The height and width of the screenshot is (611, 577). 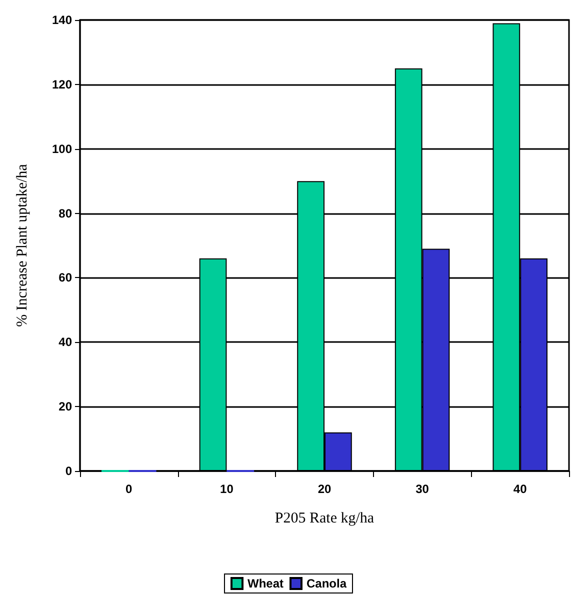 What do you see at coordinates (65, 213) in the screenshot?
I see `y-tick-label: 80` at bounding box center [65, 213].